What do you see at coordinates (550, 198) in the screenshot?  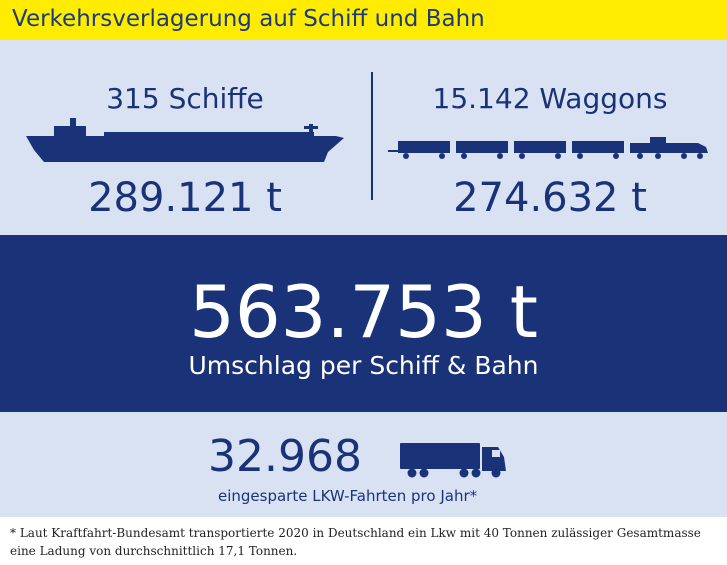 I see `wagons-weight: 274.632 t` at bounding box center [550, 198].